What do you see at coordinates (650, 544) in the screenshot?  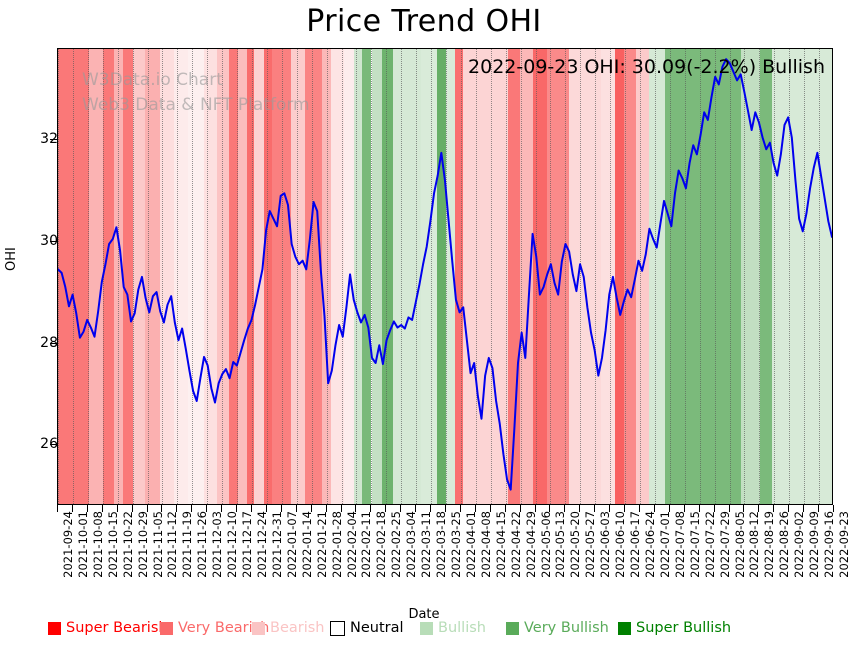 I see `x-tick-label: 2022-06-24` at bounding box center [650, 544].